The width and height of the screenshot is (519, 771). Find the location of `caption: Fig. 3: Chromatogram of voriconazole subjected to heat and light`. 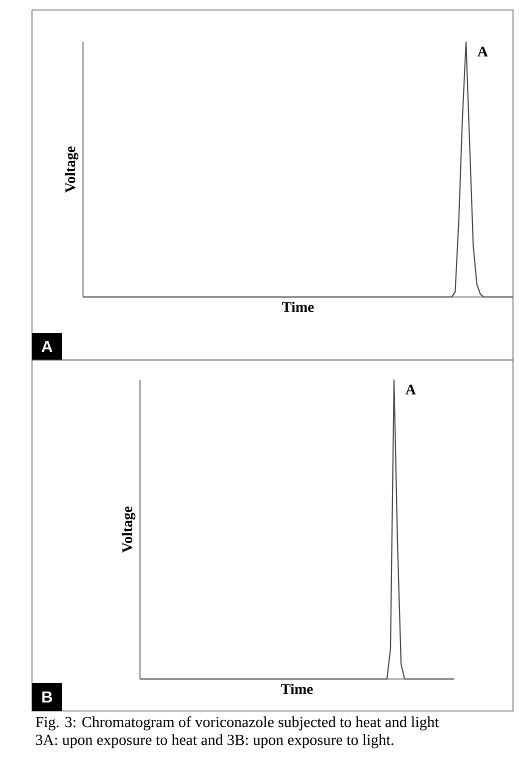

caption: Fig. 3: Chromatogram of voriconazole subjected to heat and light is located at coordinates (237, 723).